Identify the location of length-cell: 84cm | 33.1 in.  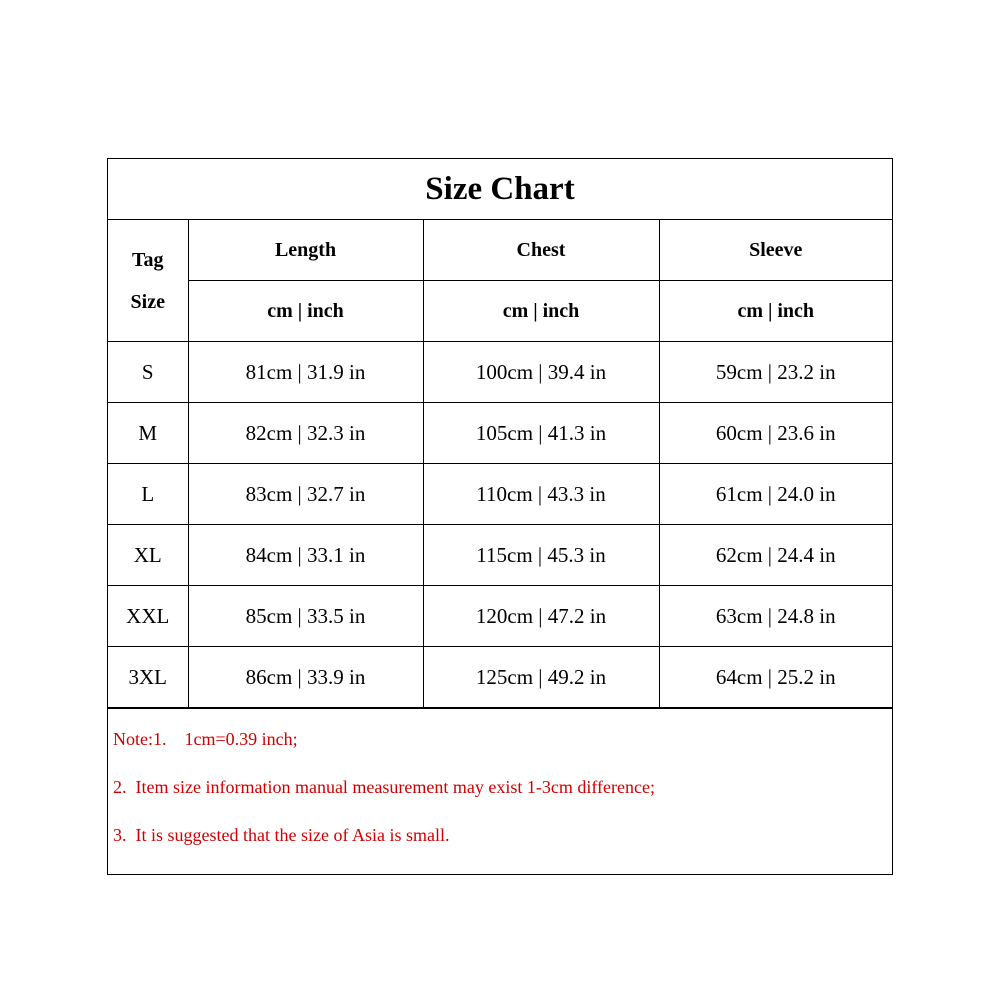
(305, 555).